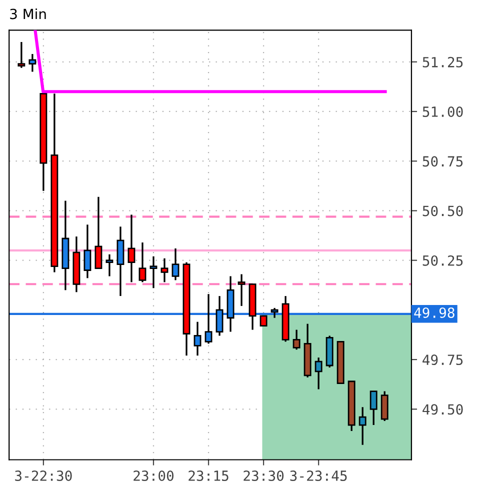 The height and width of the screenshot is (486, 479). I want to click on chart-title: 3 Min, so click(28, 14).